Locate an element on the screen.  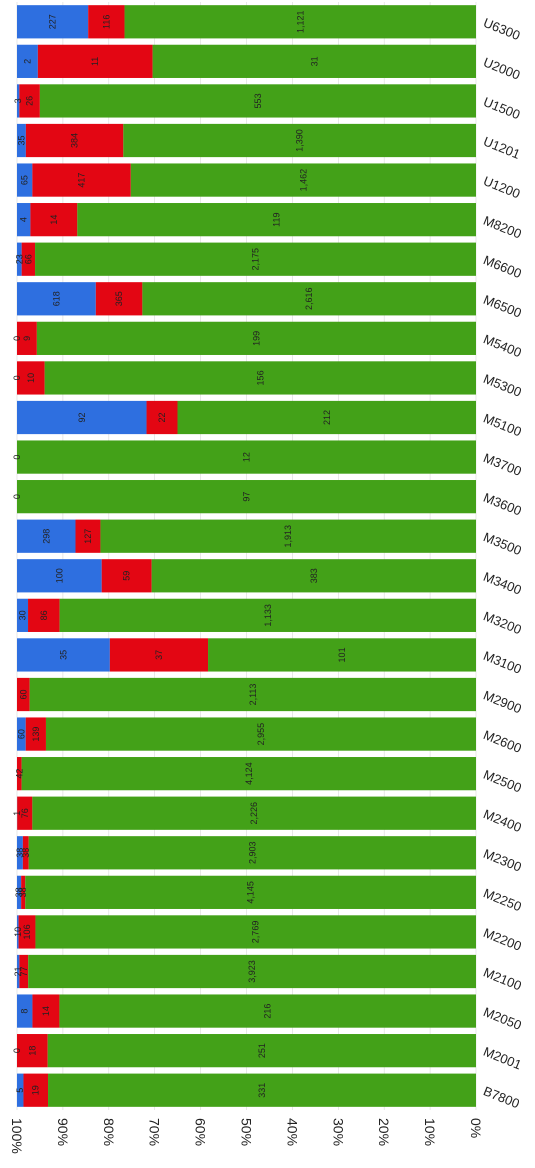
category-label: M3400 is located at coordinates (502, 583).